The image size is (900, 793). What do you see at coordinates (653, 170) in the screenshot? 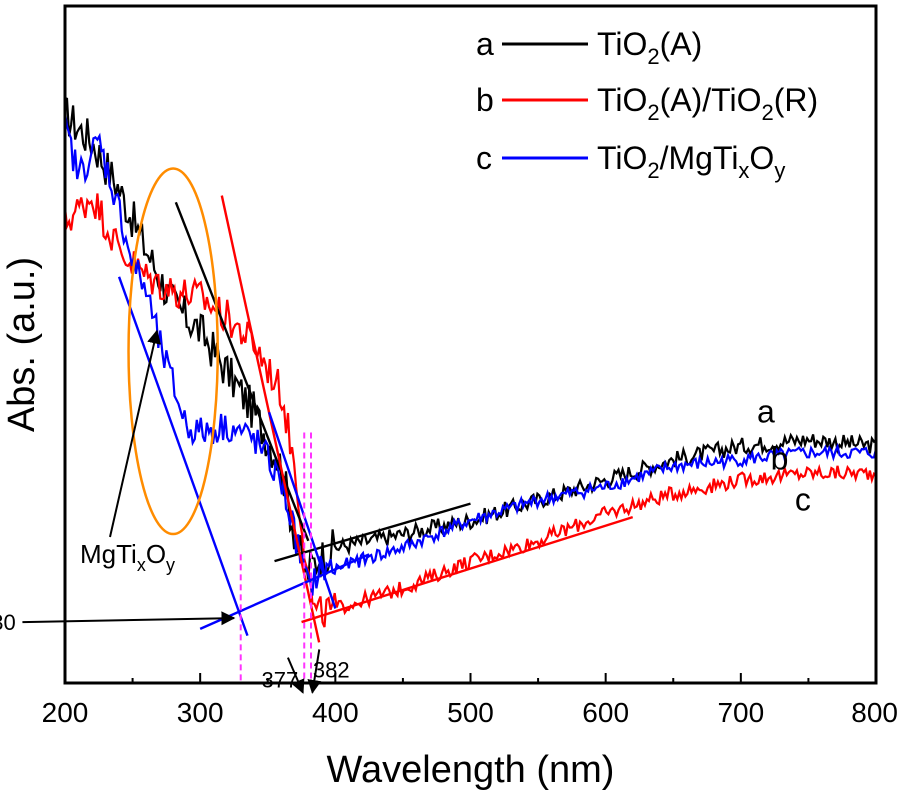
I see `legend-c-name_sub: 2` at bounding box center [653, 170].